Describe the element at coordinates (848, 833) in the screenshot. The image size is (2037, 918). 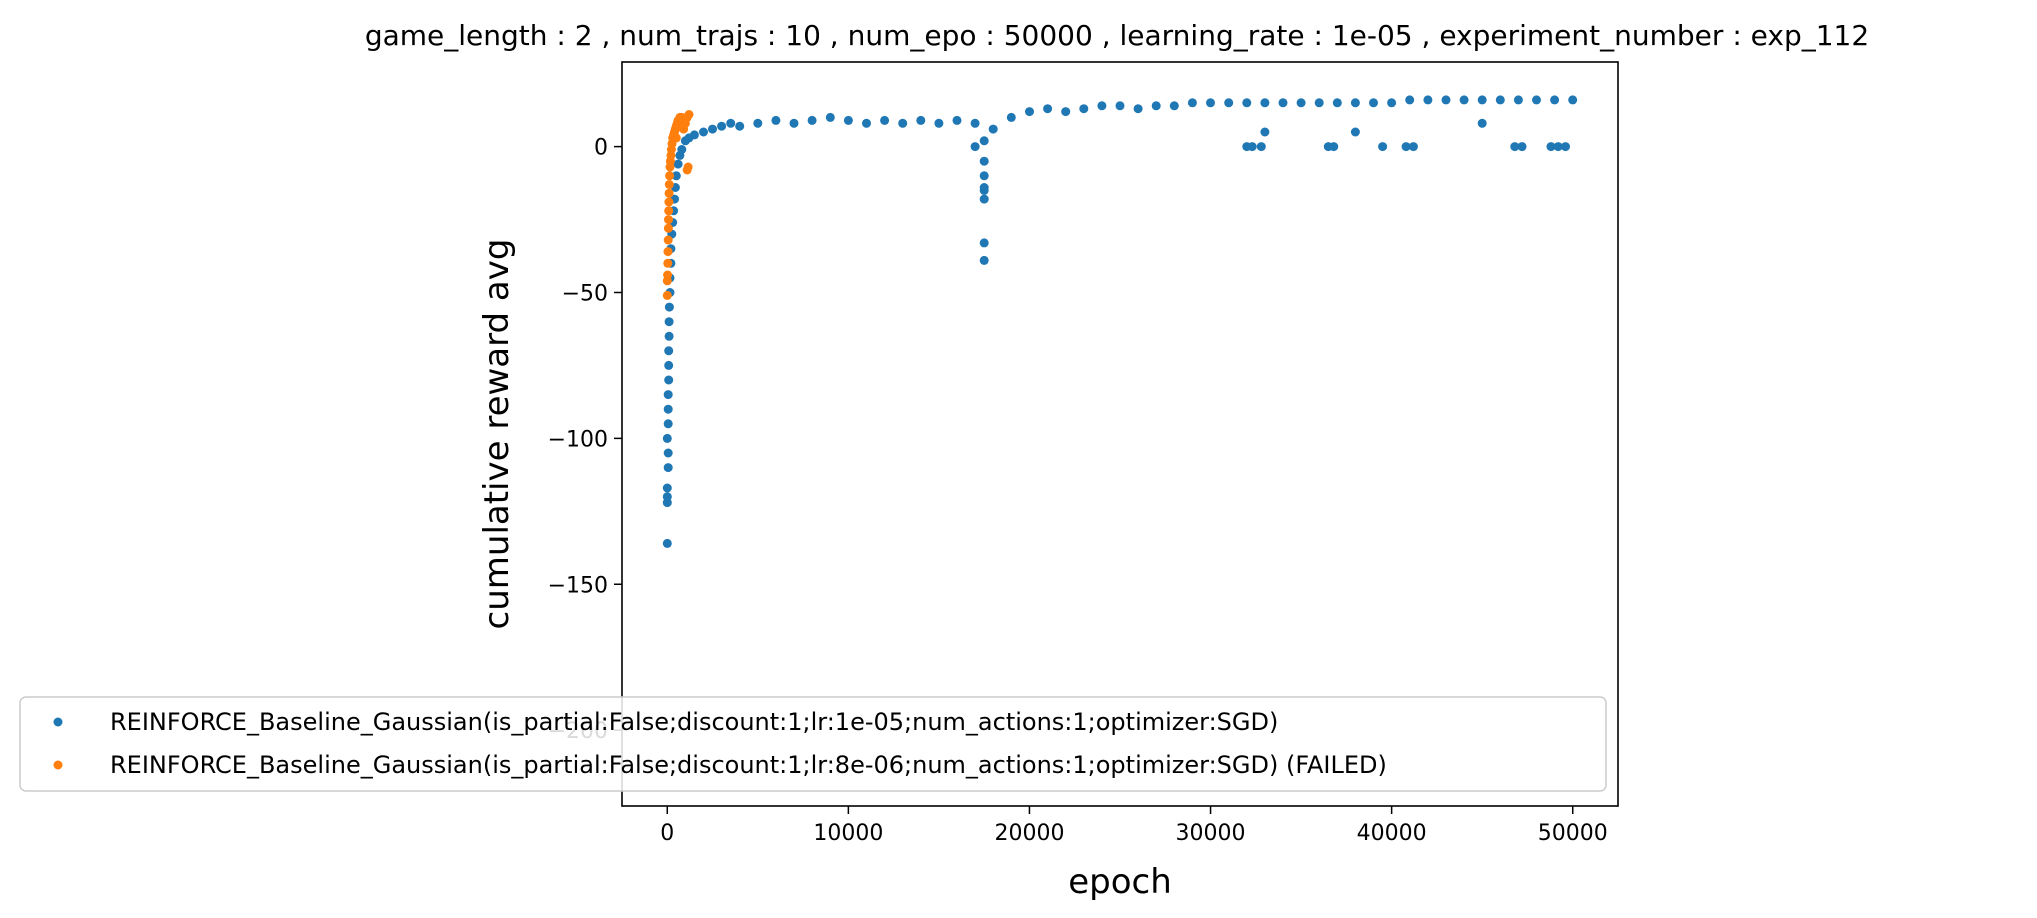
I see `x-tick-label: 10000` at that location.